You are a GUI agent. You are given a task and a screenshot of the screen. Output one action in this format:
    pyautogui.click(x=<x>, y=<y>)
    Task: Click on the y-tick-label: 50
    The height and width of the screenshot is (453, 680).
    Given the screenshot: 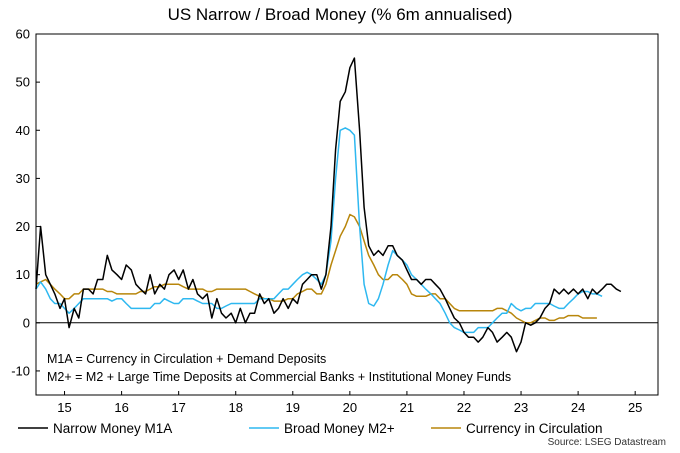 What is the action you would take?
    pyautogui.click(x=23, y=82)
    